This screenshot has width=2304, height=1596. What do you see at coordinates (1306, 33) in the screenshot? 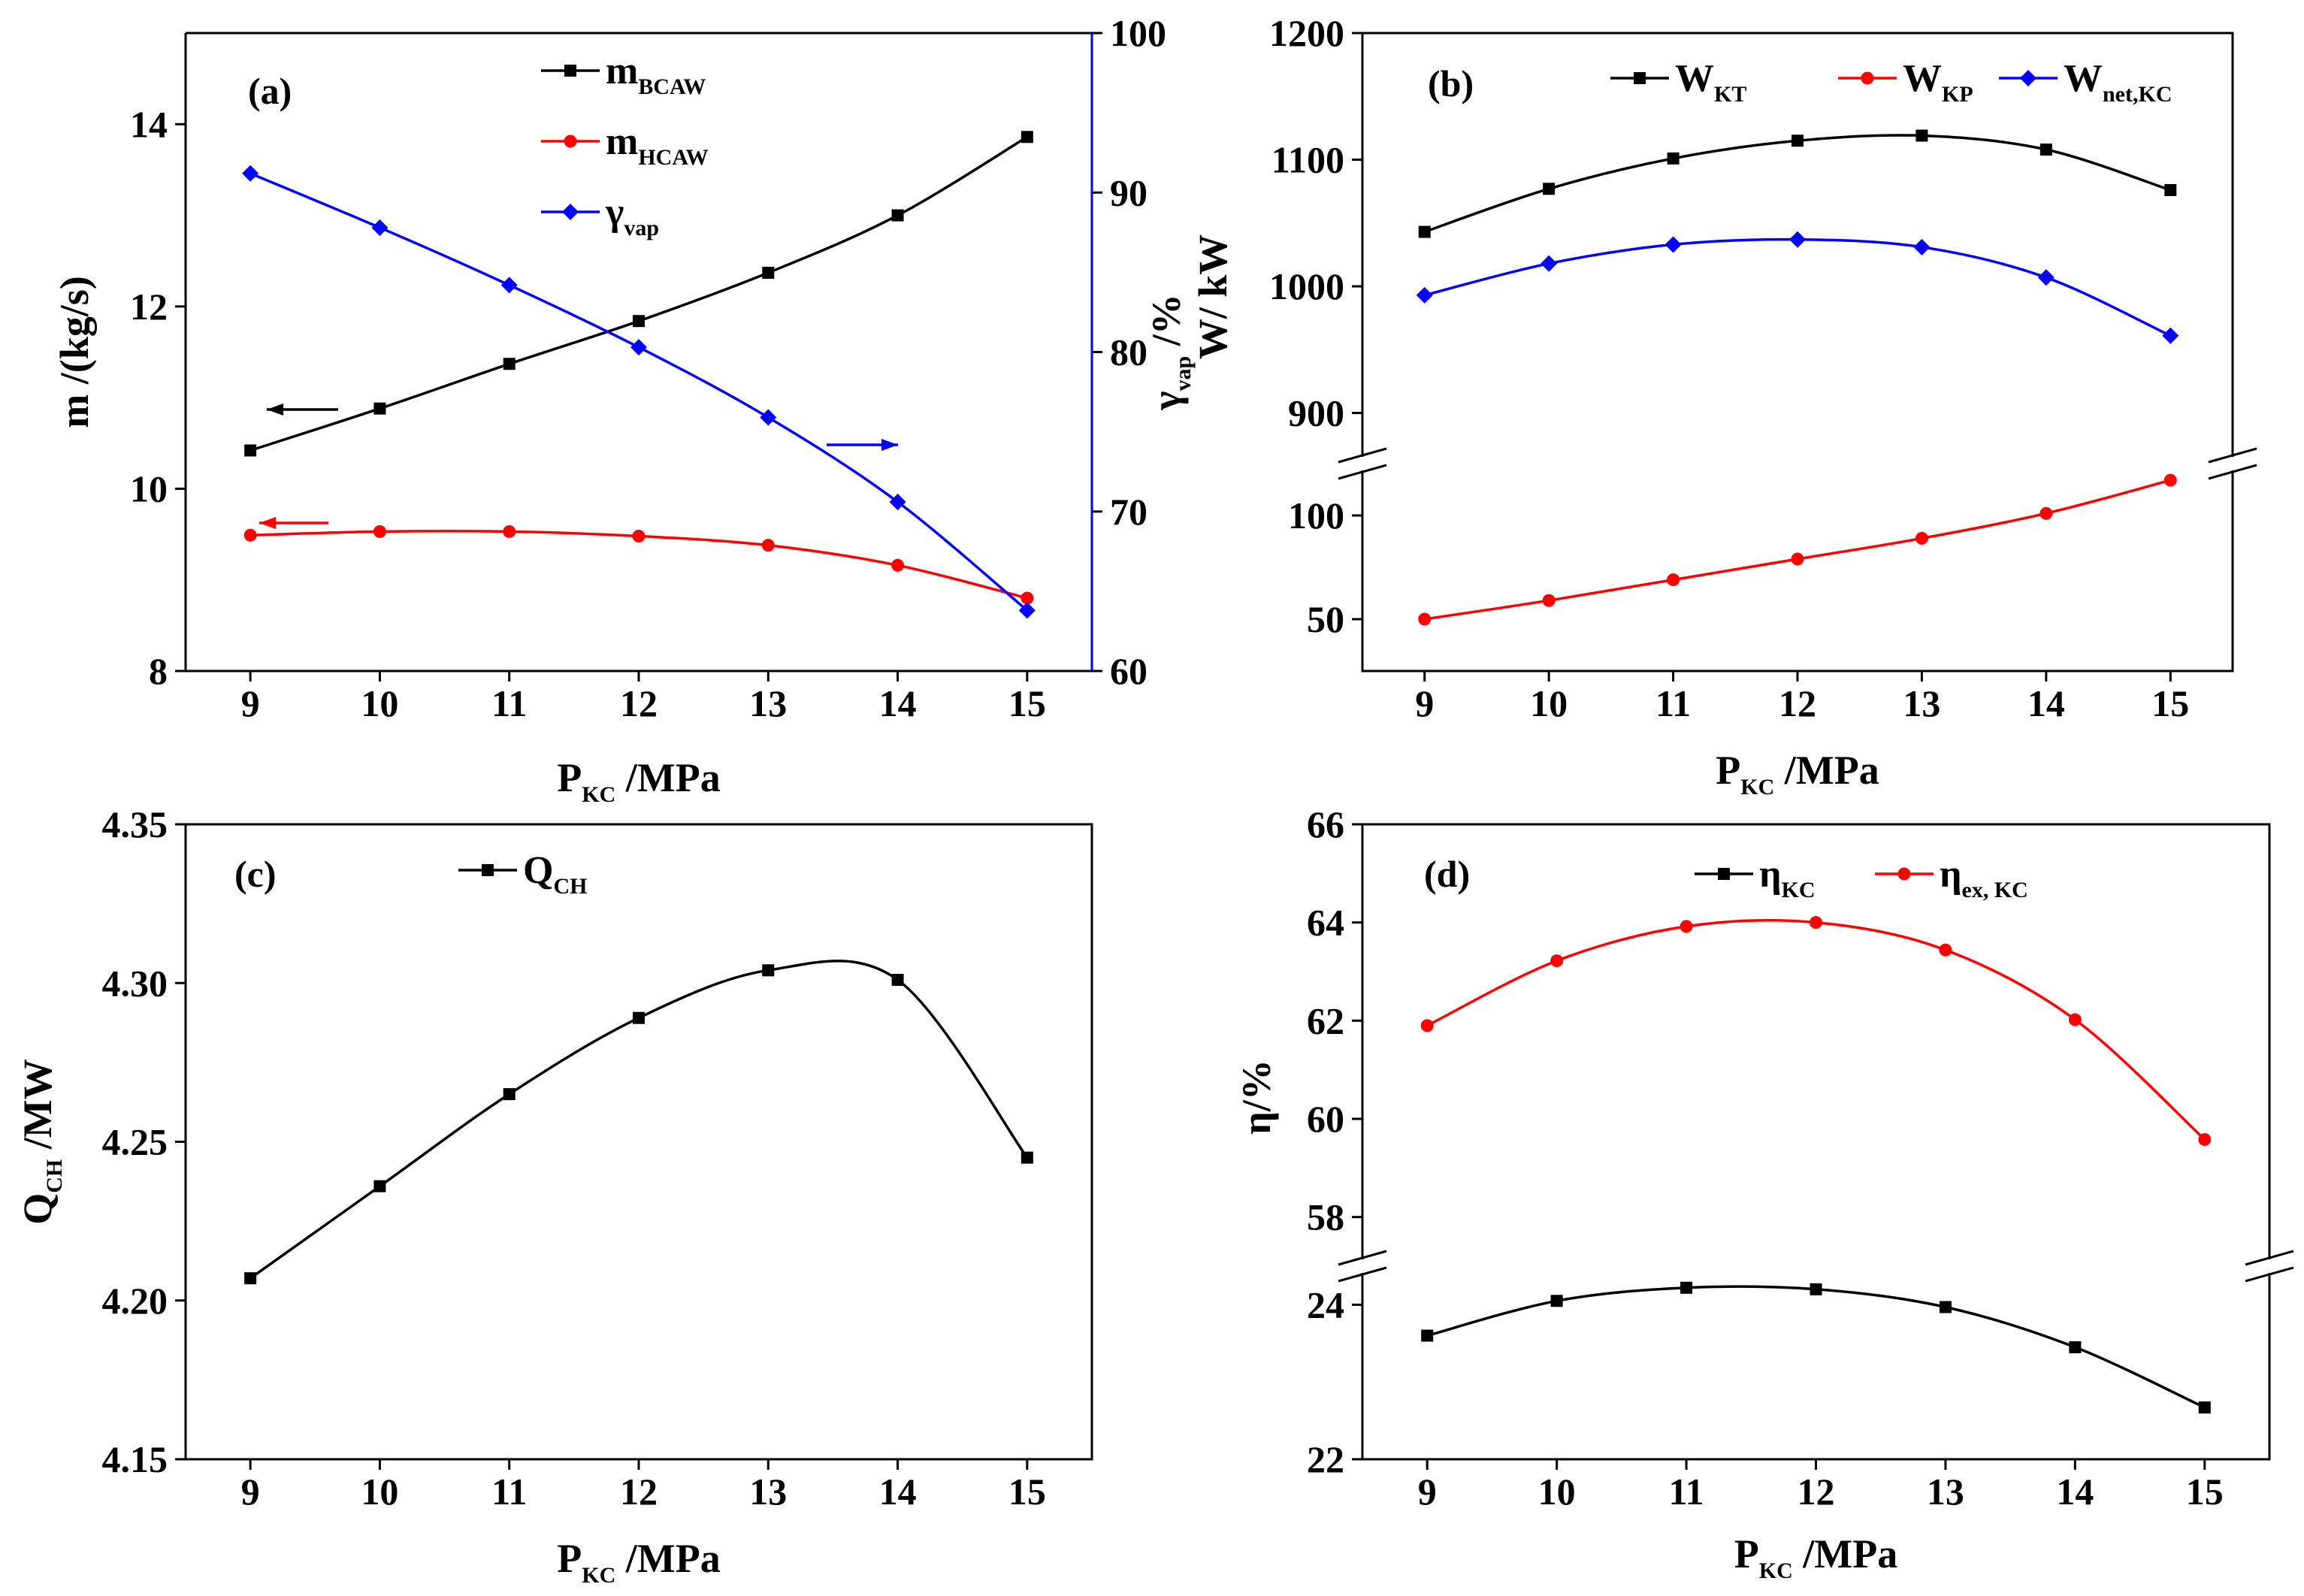
I see `y-tick-label: 1200` at bounding box center [1306, 33].